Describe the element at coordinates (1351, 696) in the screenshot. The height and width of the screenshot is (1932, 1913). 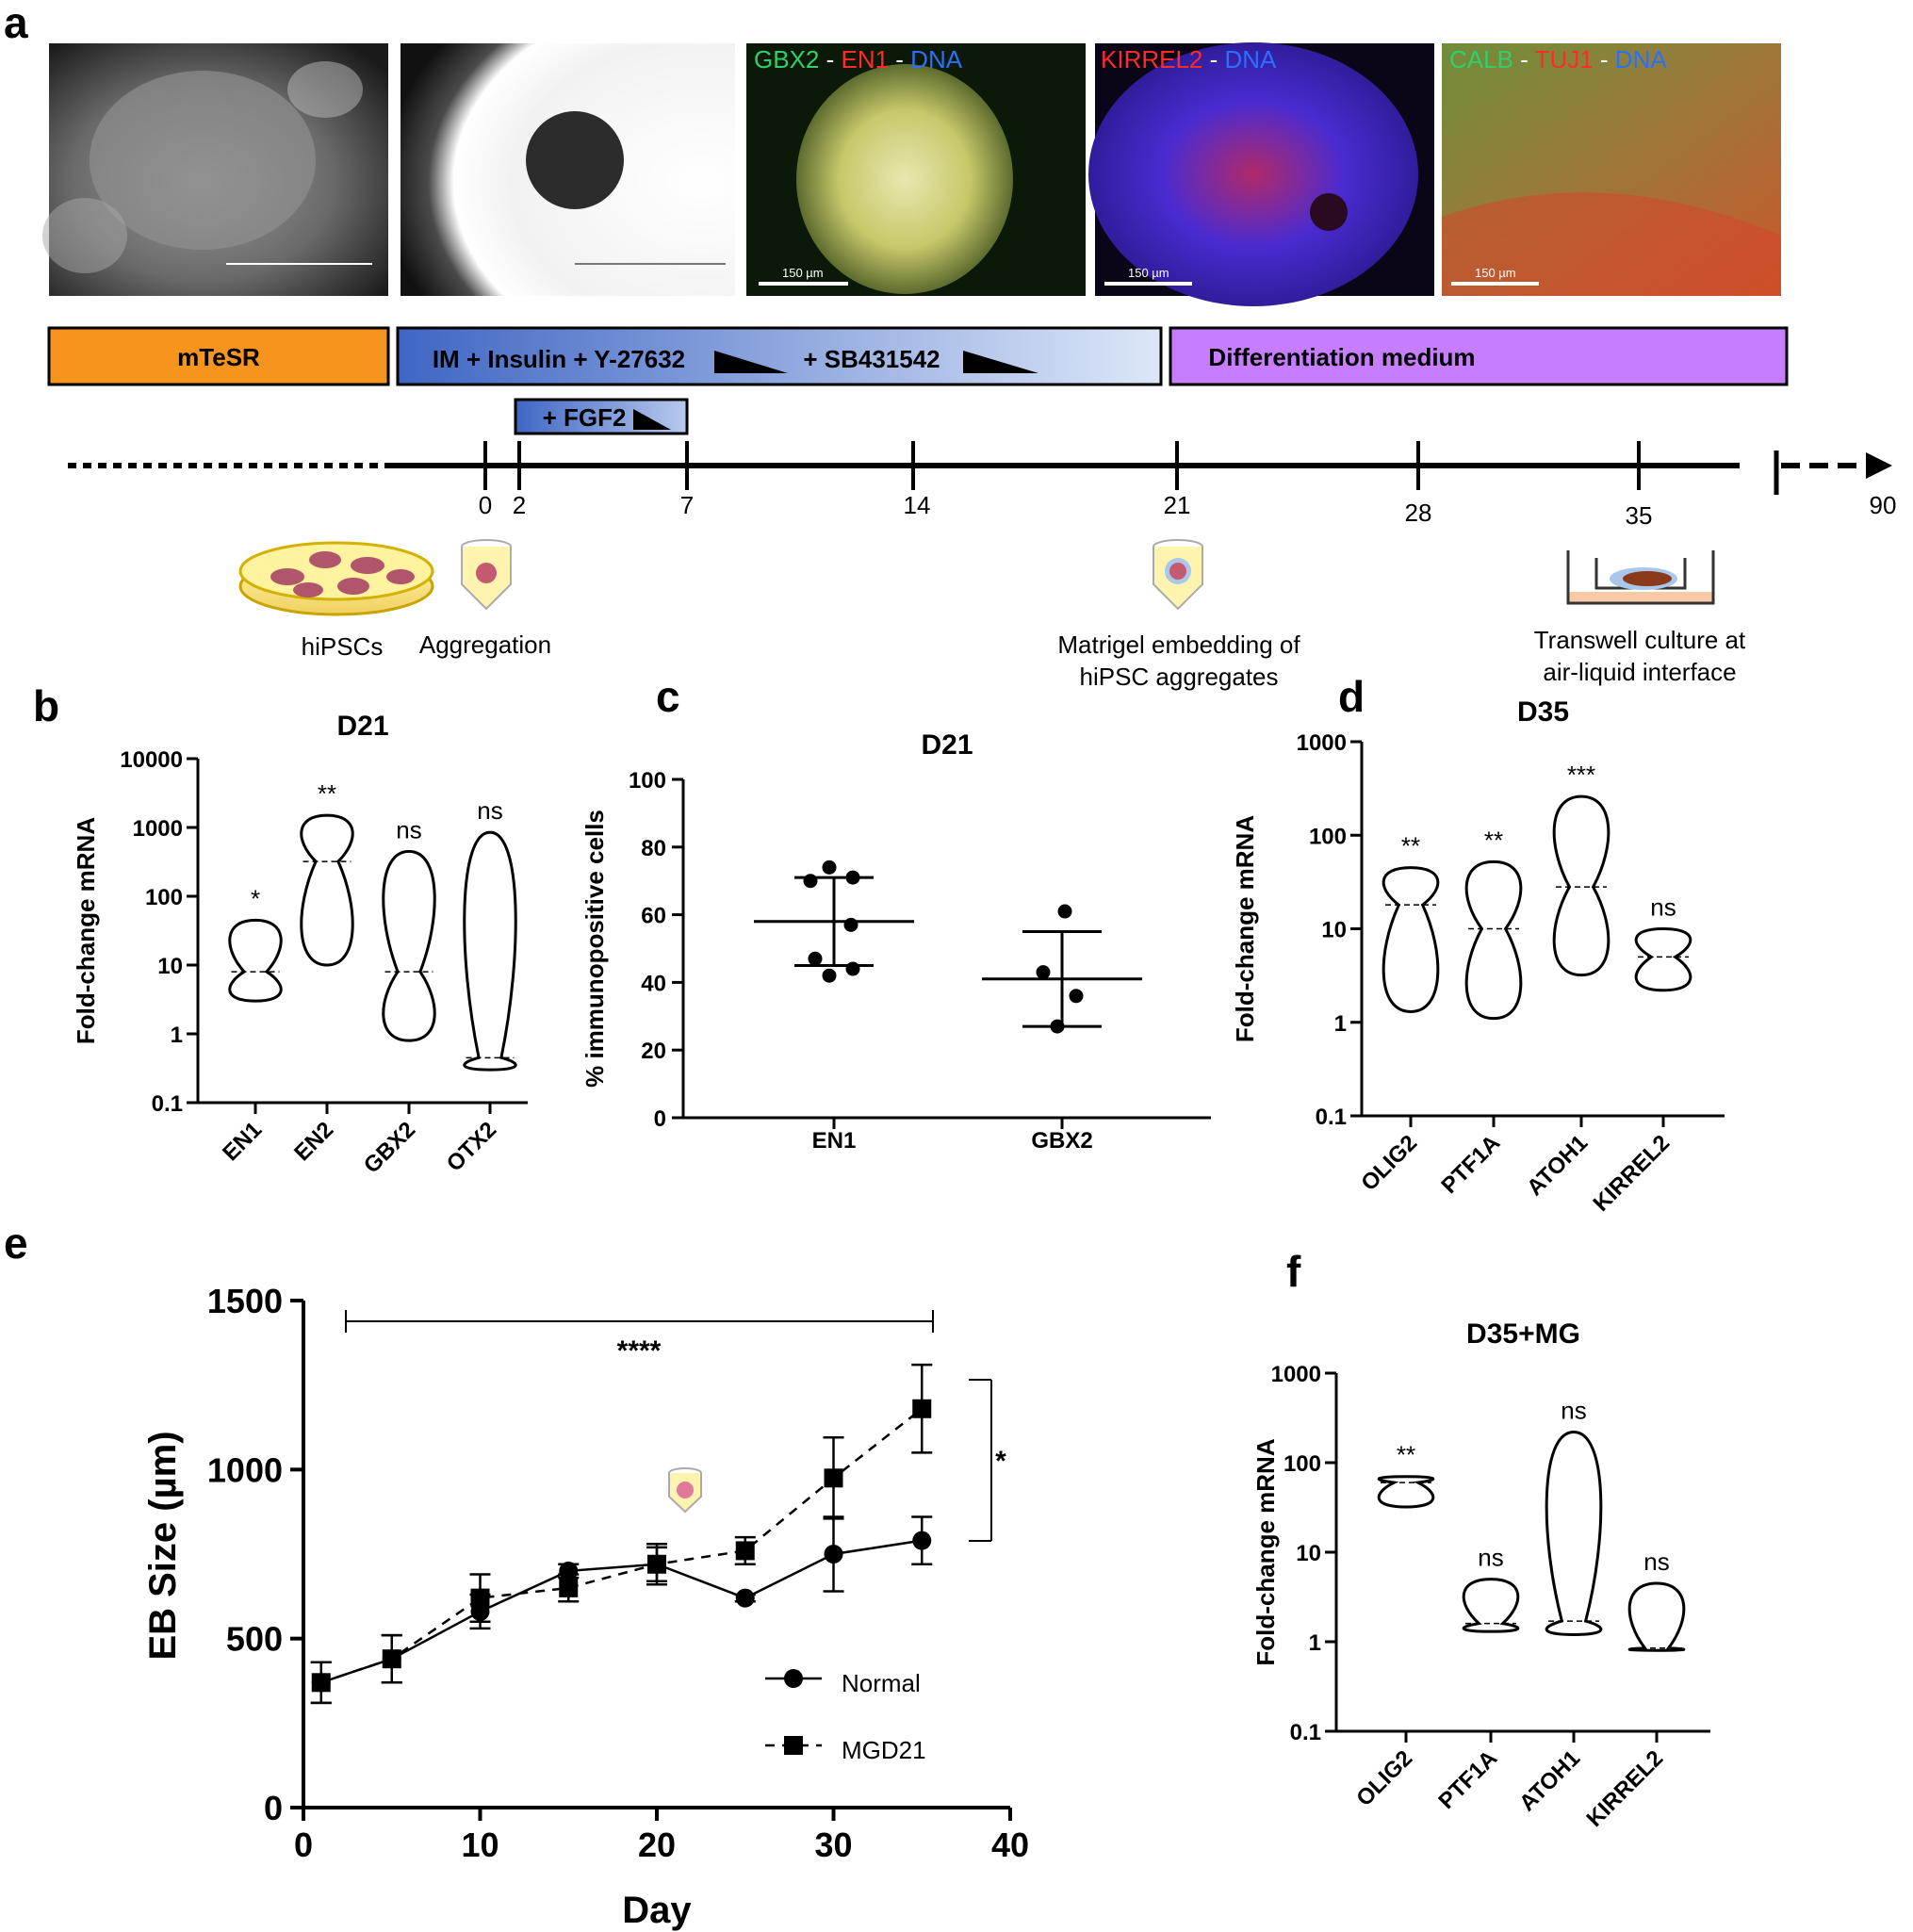
I see `panel-label-d: d` at that location.